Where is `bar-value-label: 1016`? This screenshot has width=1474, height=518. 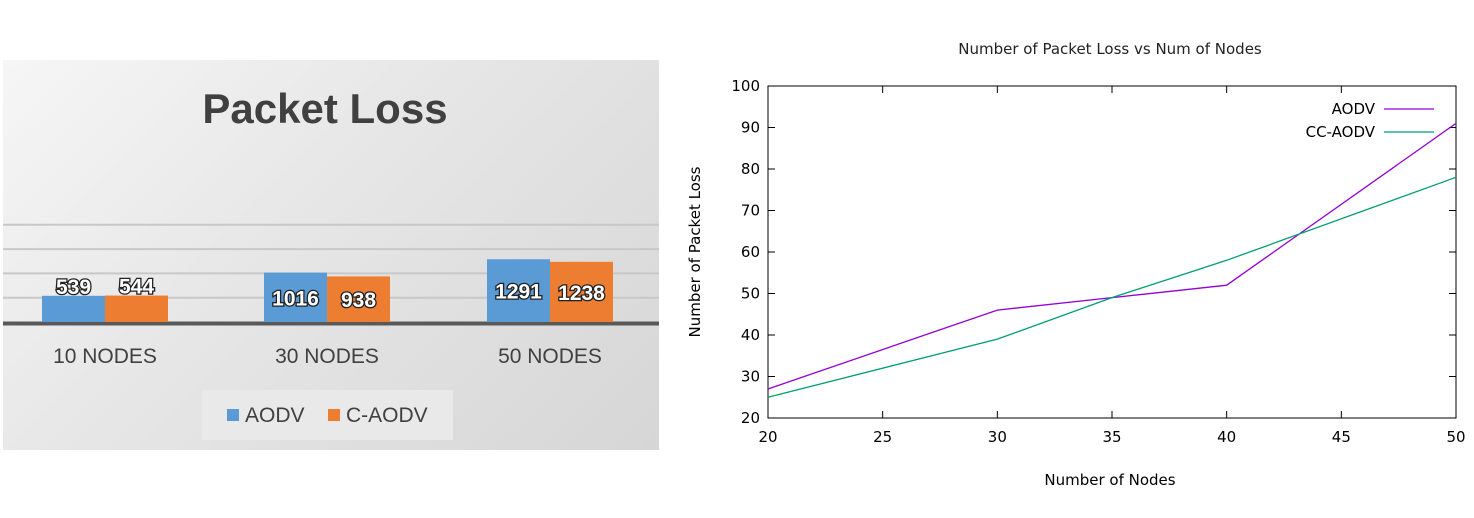 bar-value-label: 1016 is located at coordinates (295, 298).